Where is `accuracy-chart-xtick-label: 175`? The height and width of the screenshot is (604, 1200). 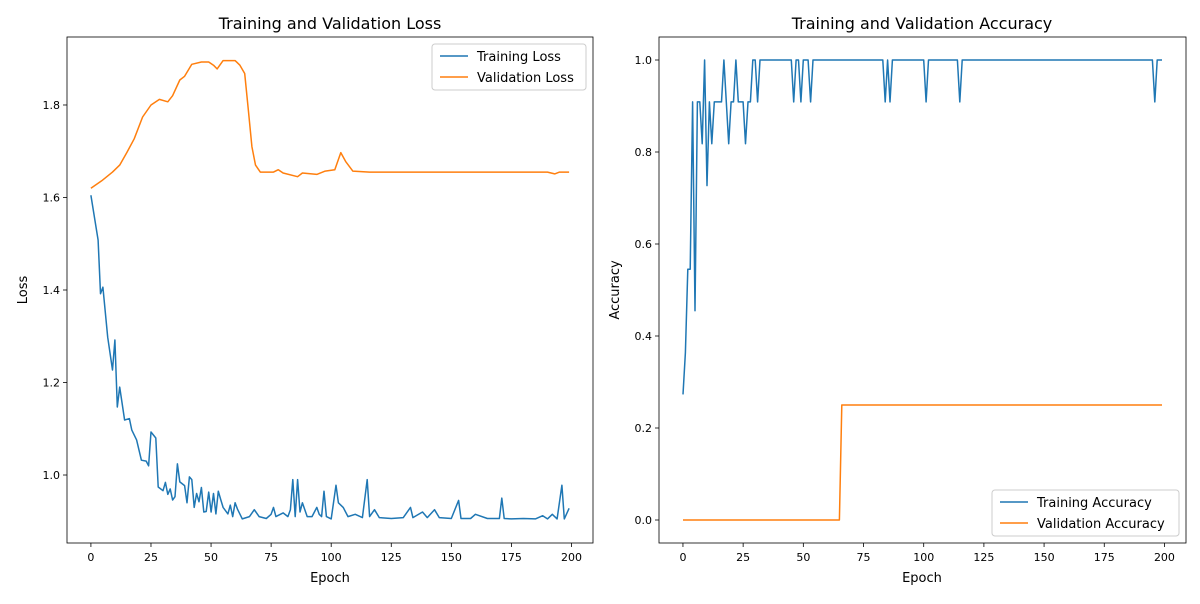
accuracy-chart-xtick-label: 175 is located at coordinates (1104, 557).